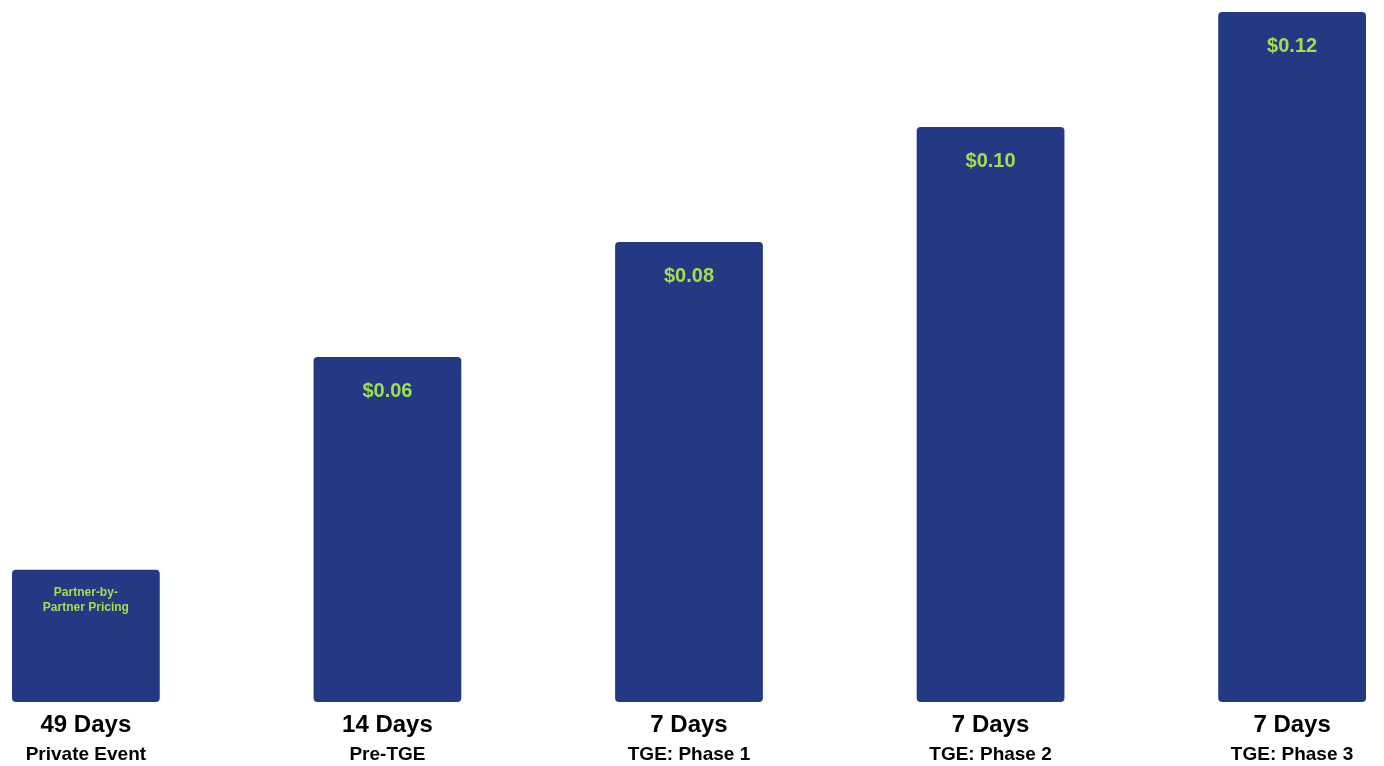  I want to click on data-label: $0.08, so click(689, 275).